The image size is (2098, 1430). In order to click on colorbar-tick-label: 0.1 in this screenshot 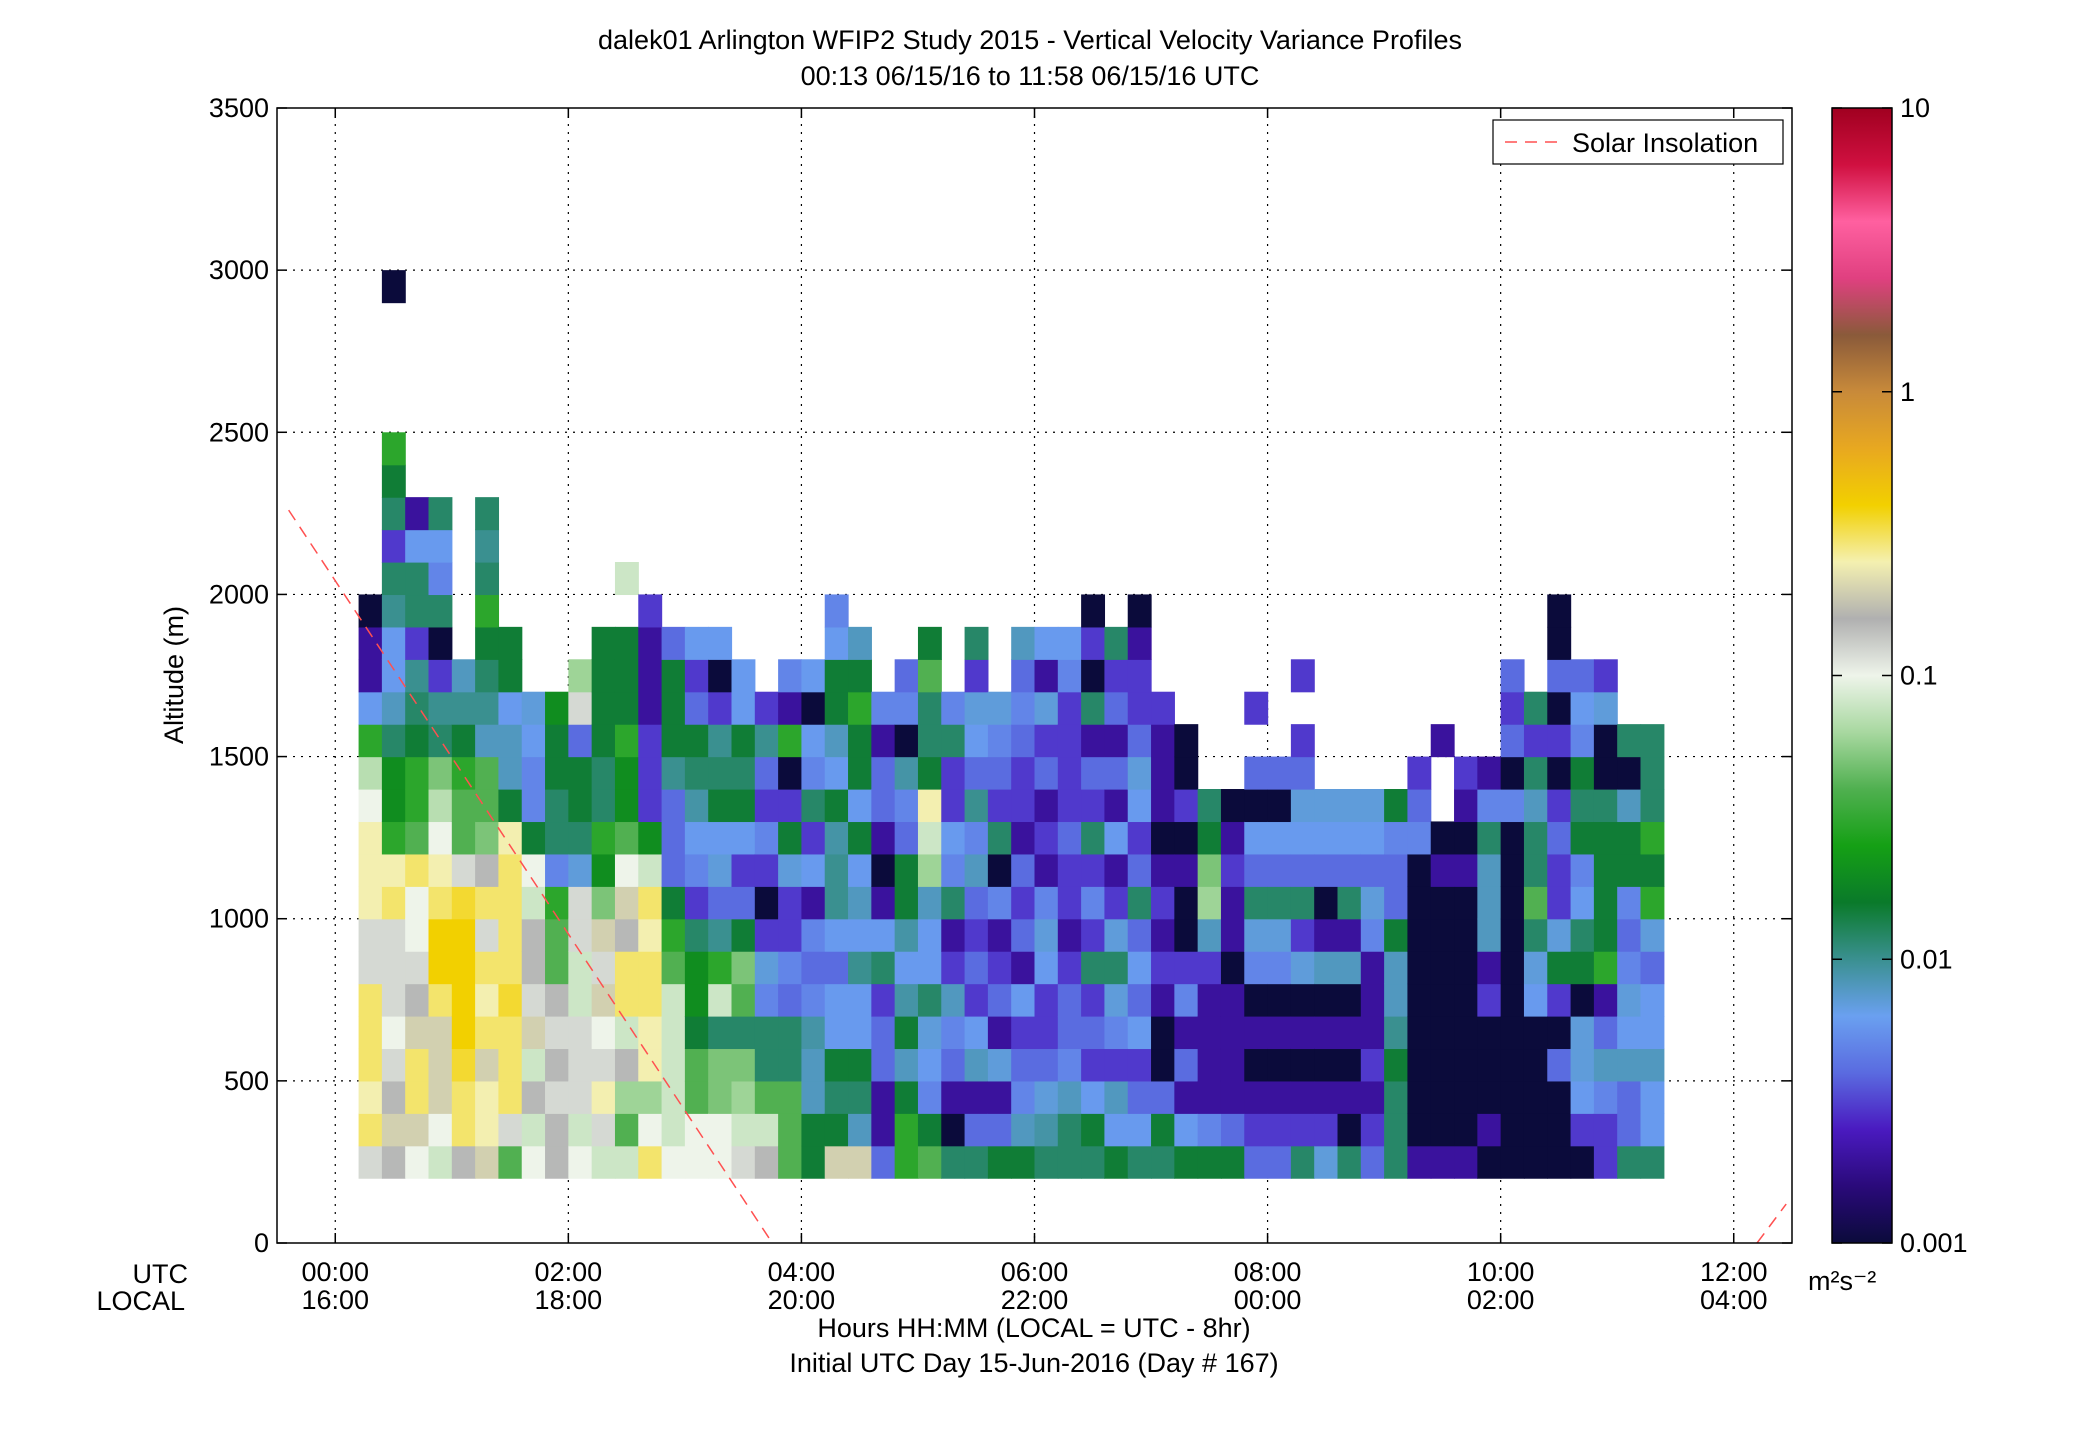, I will do `click(1919, 676)`.